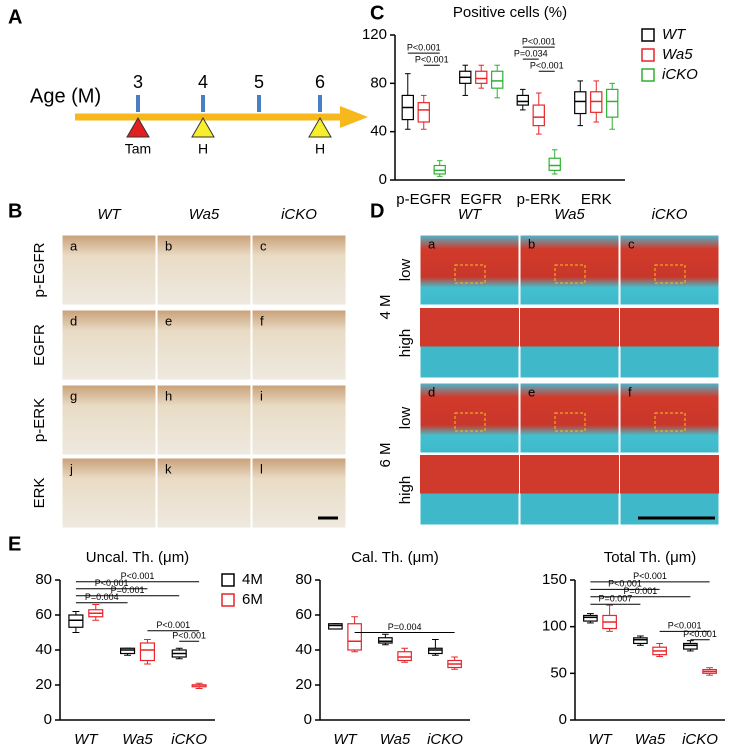 This screenshot has width=750, height=755. What do you see at coordinates (405, 343) in the screenshot?
I see `row-label: high` at bounding box center [405, 343].